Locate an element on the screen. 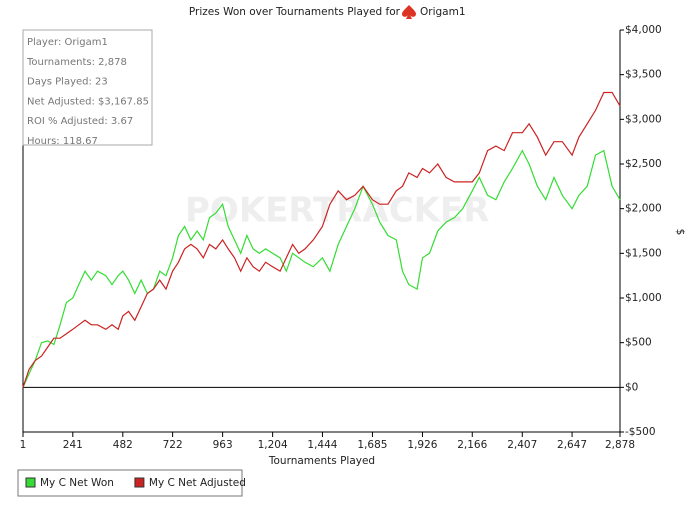 The width and height of the screenshot is (700, 511). x-tick-label: 1,444 is located at coordinates (322, 445).